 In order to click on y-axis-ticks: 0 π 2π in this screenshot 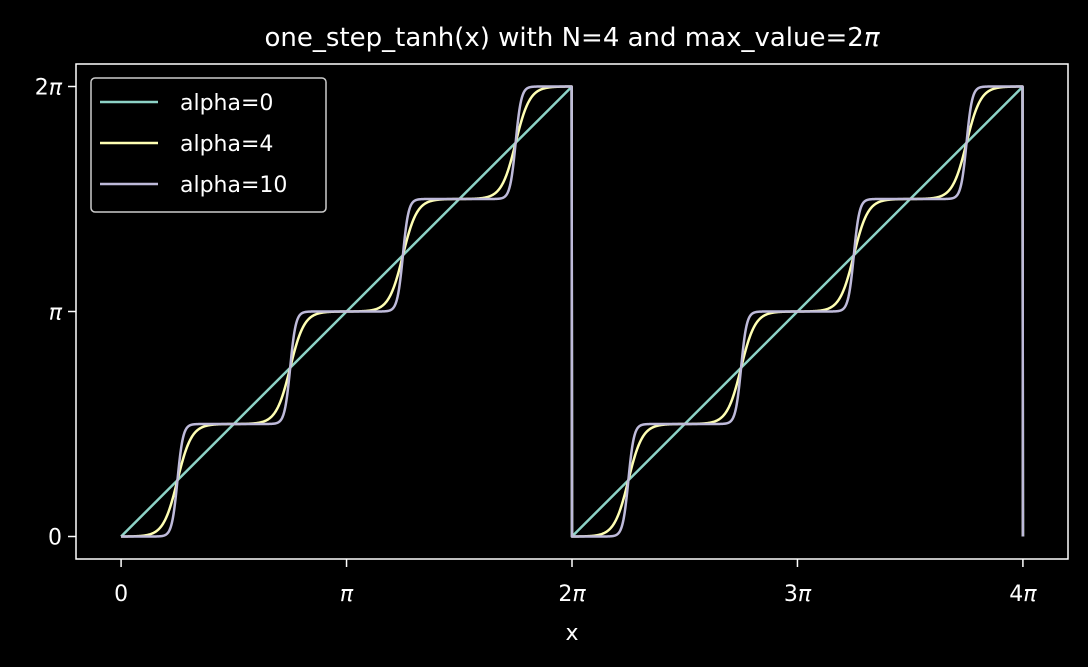, I will do `click(55, 313)`.